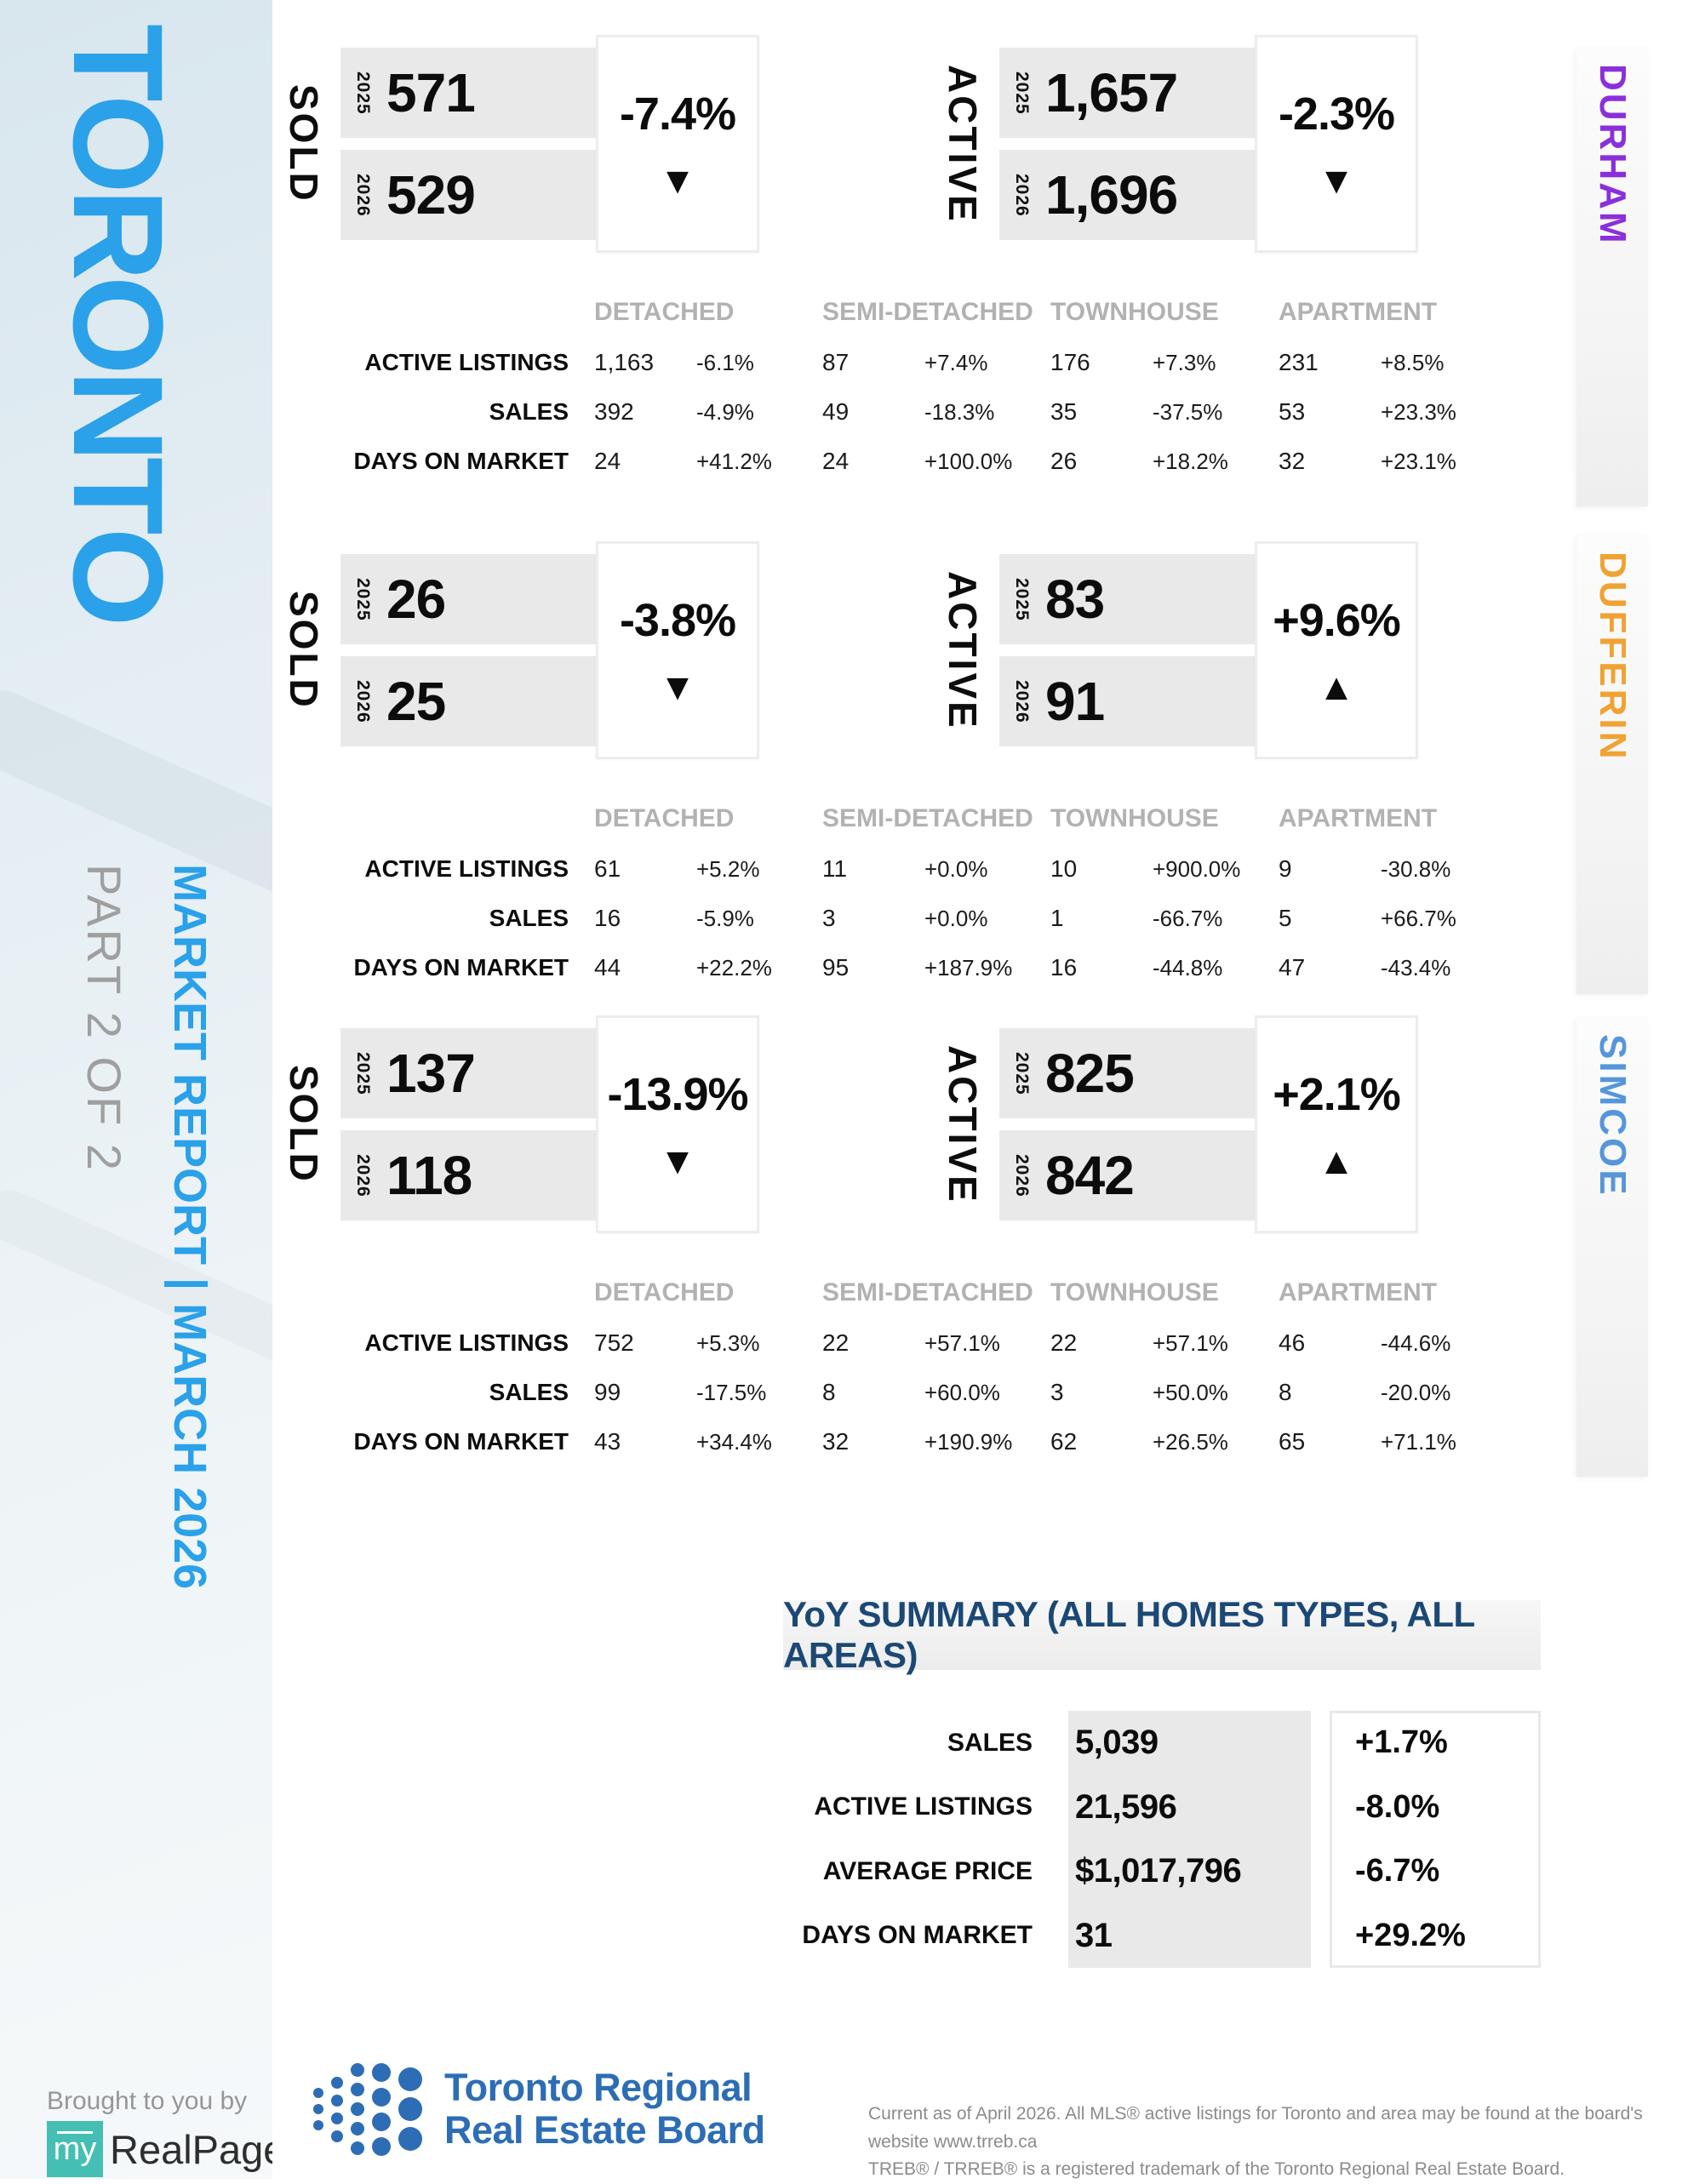 The width and height of the screenshot is (1682, 2184). Describe the element at coordinates (1336, 1124) in the screenshot. I see `active-pct-box: +2.1% ▲` at that location.